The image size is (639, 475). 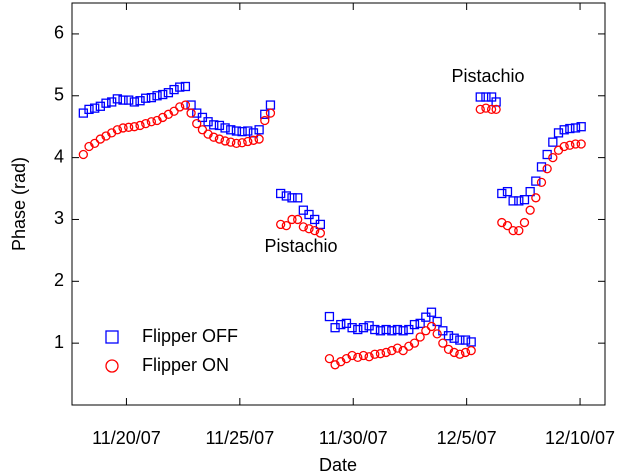 What do you see at coordinates (353, 438) in the screenshot?
I see `x-tick-label: 11/30/07` at bounding box center [353, 438].